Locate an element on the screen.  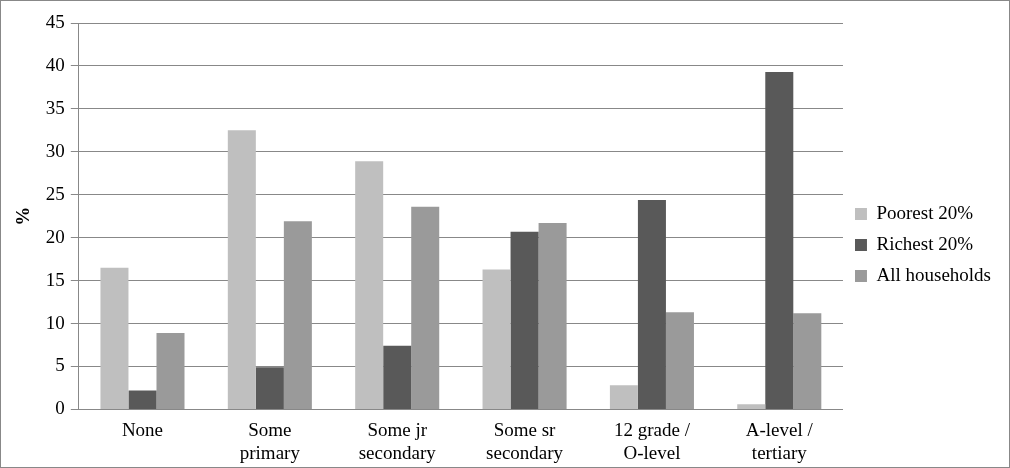
y-tick-label: 40 is located at coordinates (55, 64).